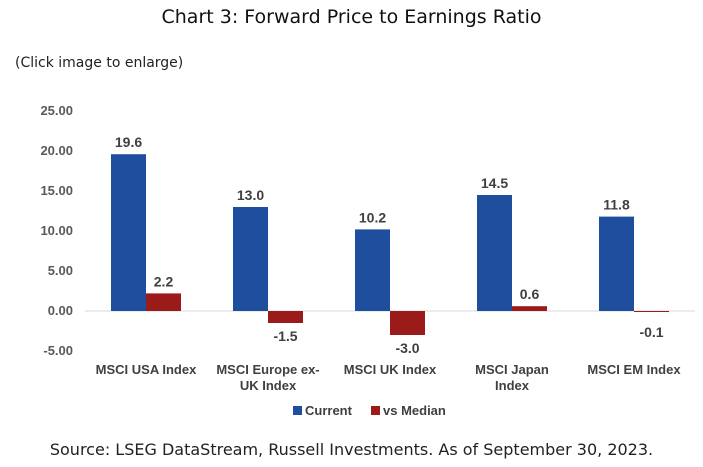 The width and height of the screenshot is (703, 467). I want to click on legend-swatch-current, so click(297, 410).